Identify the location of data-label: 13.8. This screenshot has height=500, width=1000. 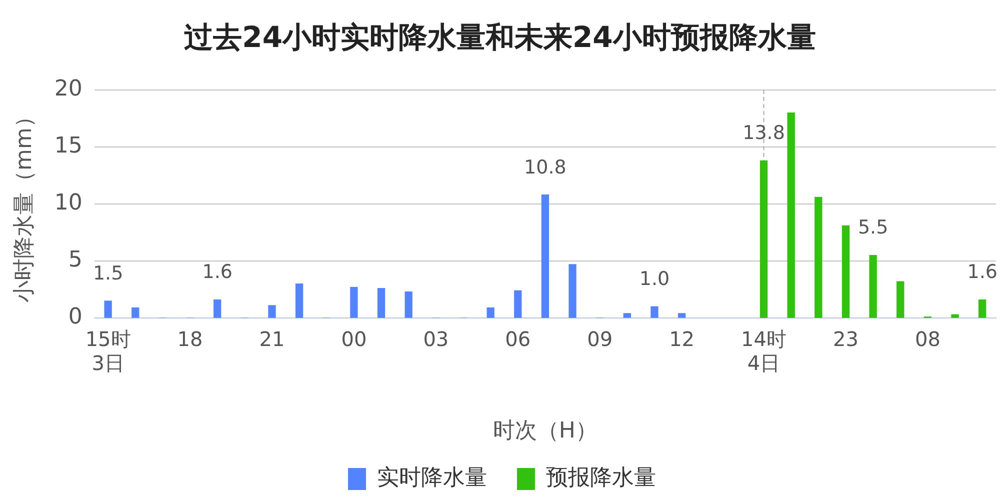
(763, 133).